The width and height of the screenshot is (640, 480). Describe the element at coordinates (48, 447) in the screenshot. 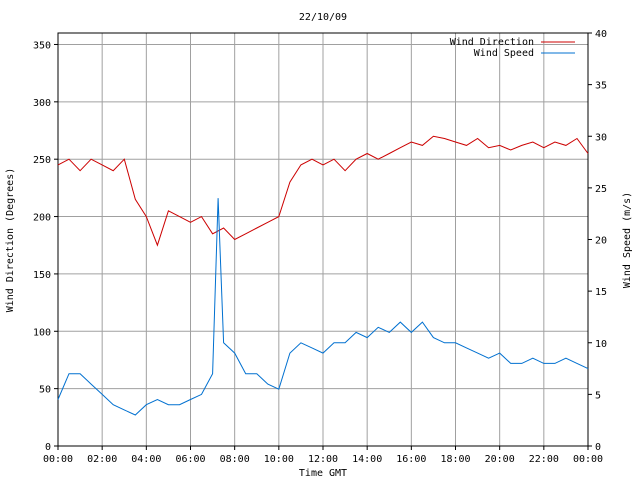

I see `y-left-tick-label: 0` at that location.